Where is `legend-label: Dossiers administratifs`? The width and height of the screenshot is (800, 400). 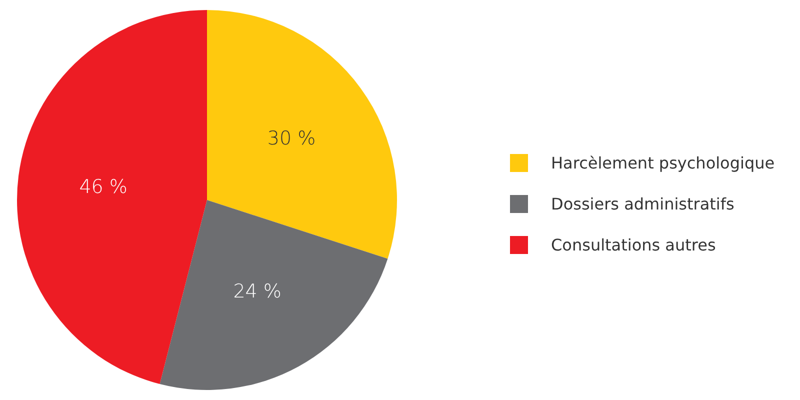
legend-label: Dossiers administratifs is located at coordinates (642, 204).